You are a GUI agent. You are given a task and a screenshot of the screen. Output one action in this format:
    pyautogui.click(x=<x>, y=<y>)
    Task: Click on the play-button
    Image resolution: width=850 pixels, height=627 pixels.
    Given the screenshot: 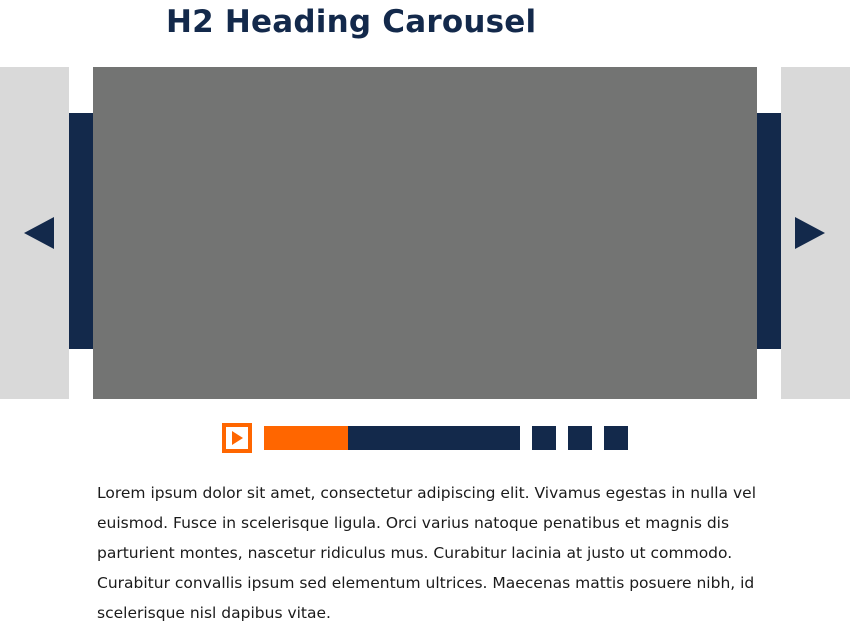 What is the action you would take?
    pyautogui.click(x=237, y=438)
    